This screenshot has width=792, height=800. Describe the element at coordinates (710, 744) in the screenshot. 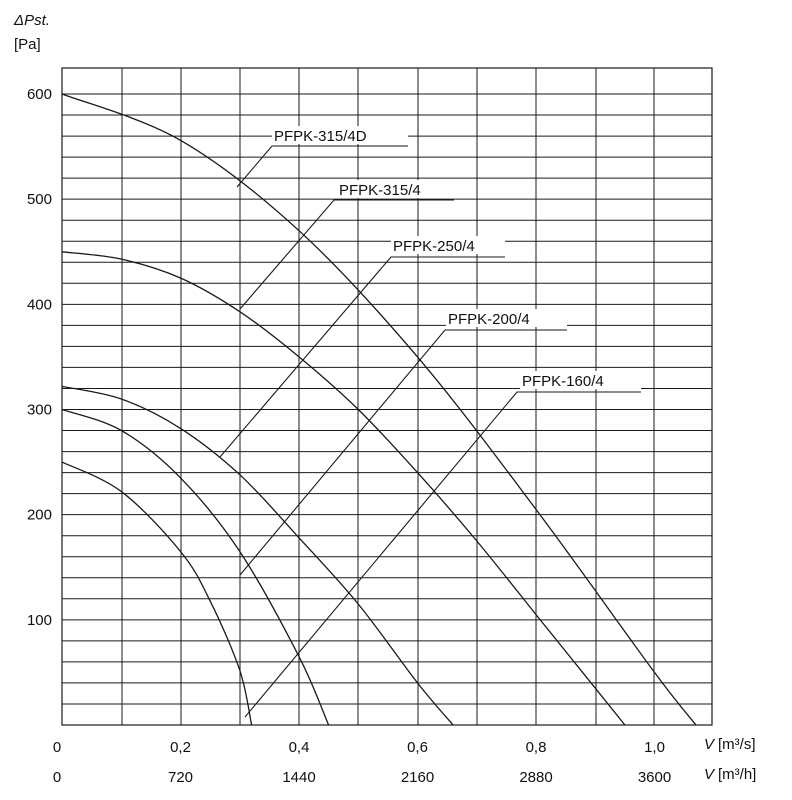

I see `x-axis-symbol-m3s: V` at that location.